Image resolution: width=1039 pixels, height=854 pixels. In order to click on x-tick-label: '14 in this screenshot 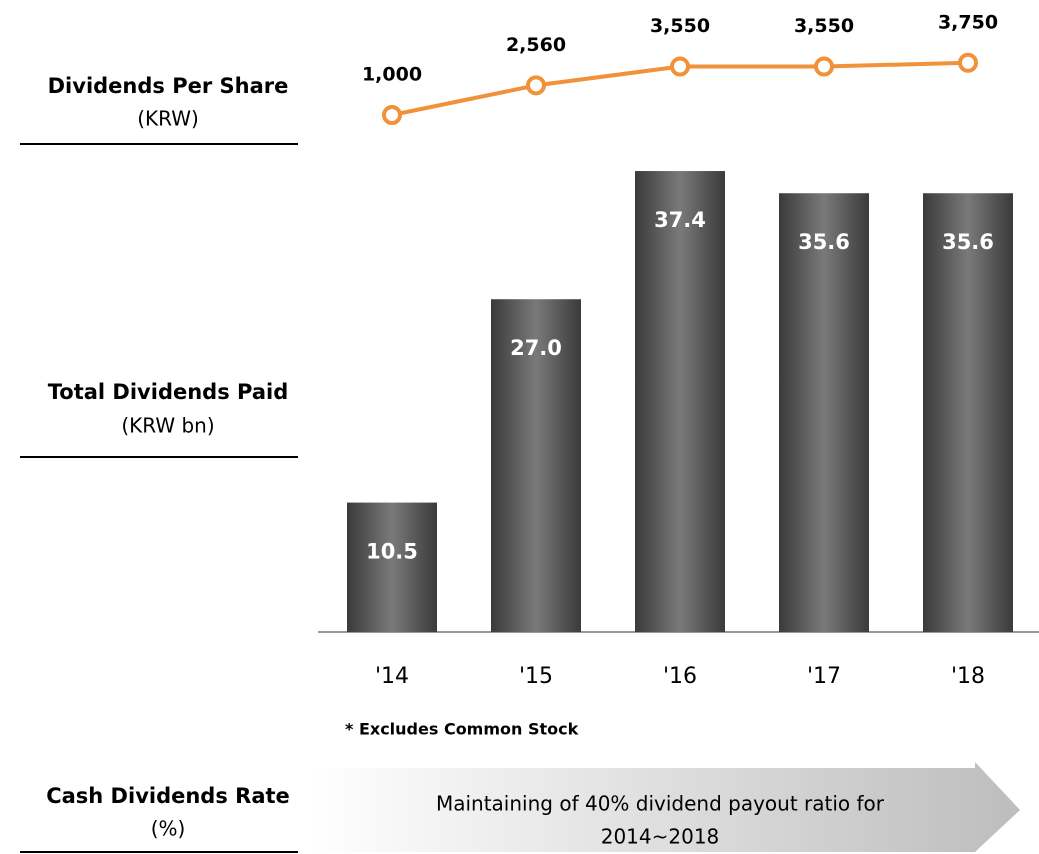, I will do `click(392, 676)`.